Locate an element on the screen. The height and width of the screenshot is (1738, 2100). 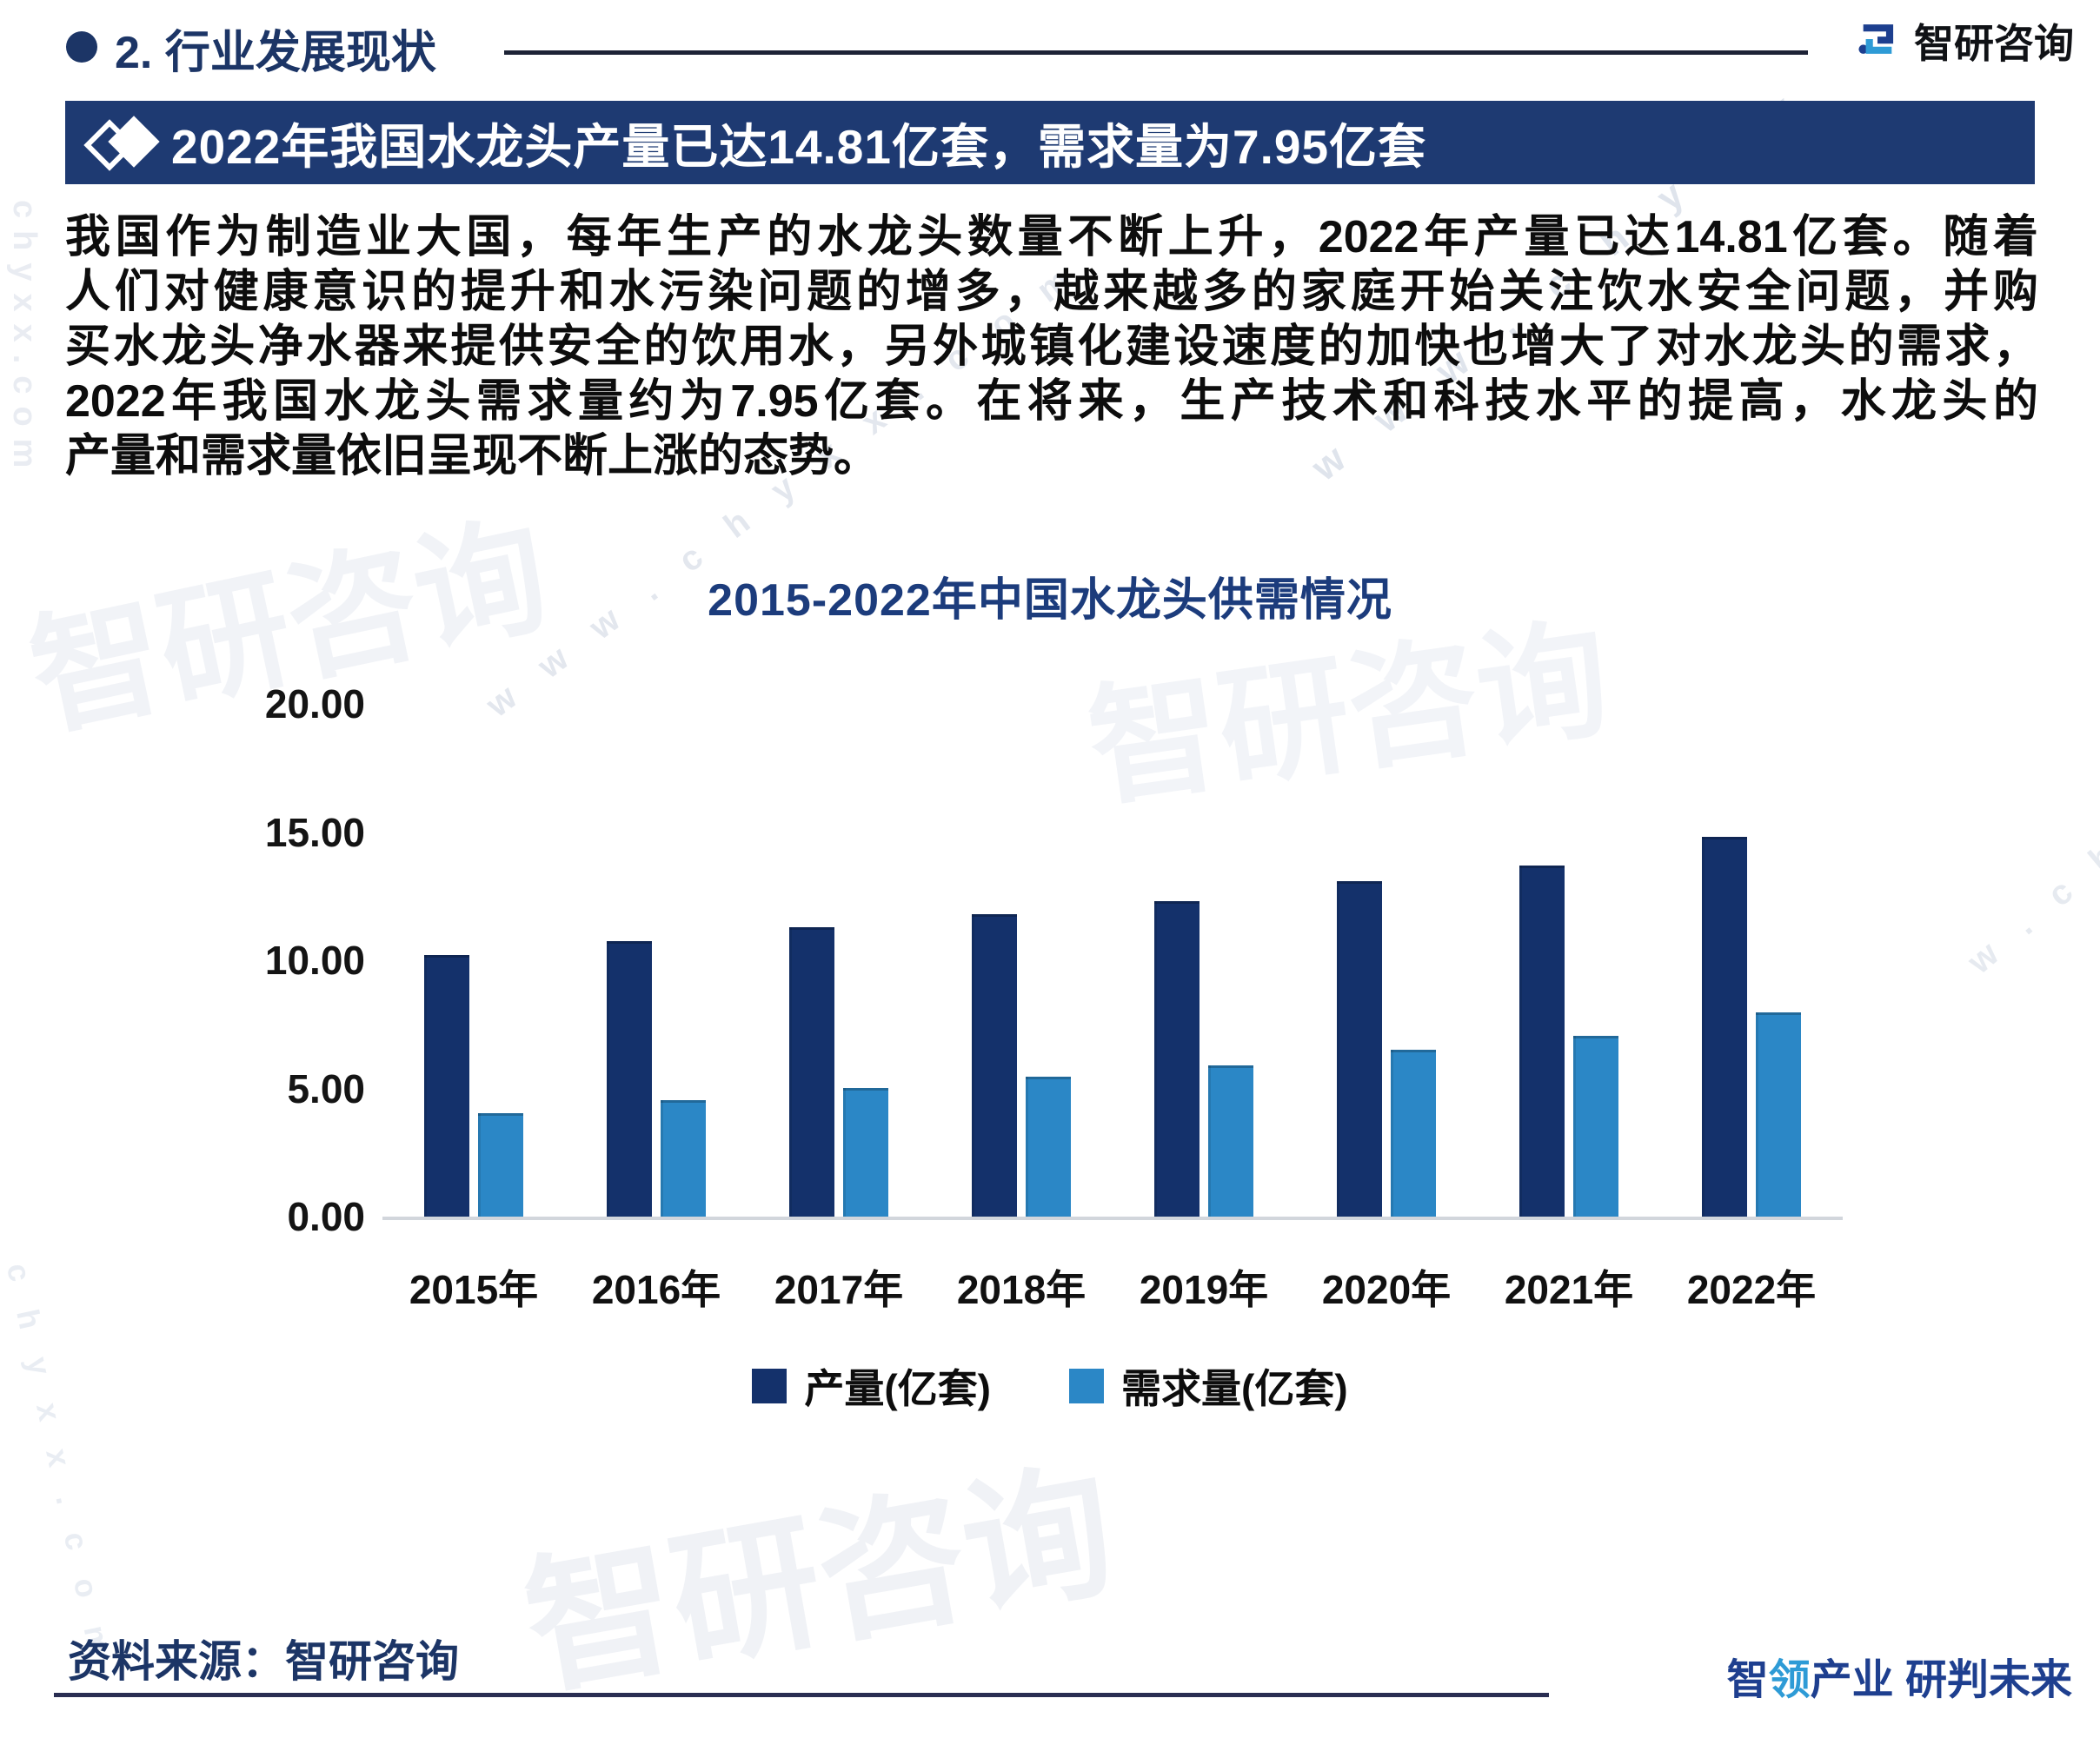
headline-title: 2022年我国水龙头产量已达14.81亿套，需求量为7.95亿套 is located at coordinates (799, 147).